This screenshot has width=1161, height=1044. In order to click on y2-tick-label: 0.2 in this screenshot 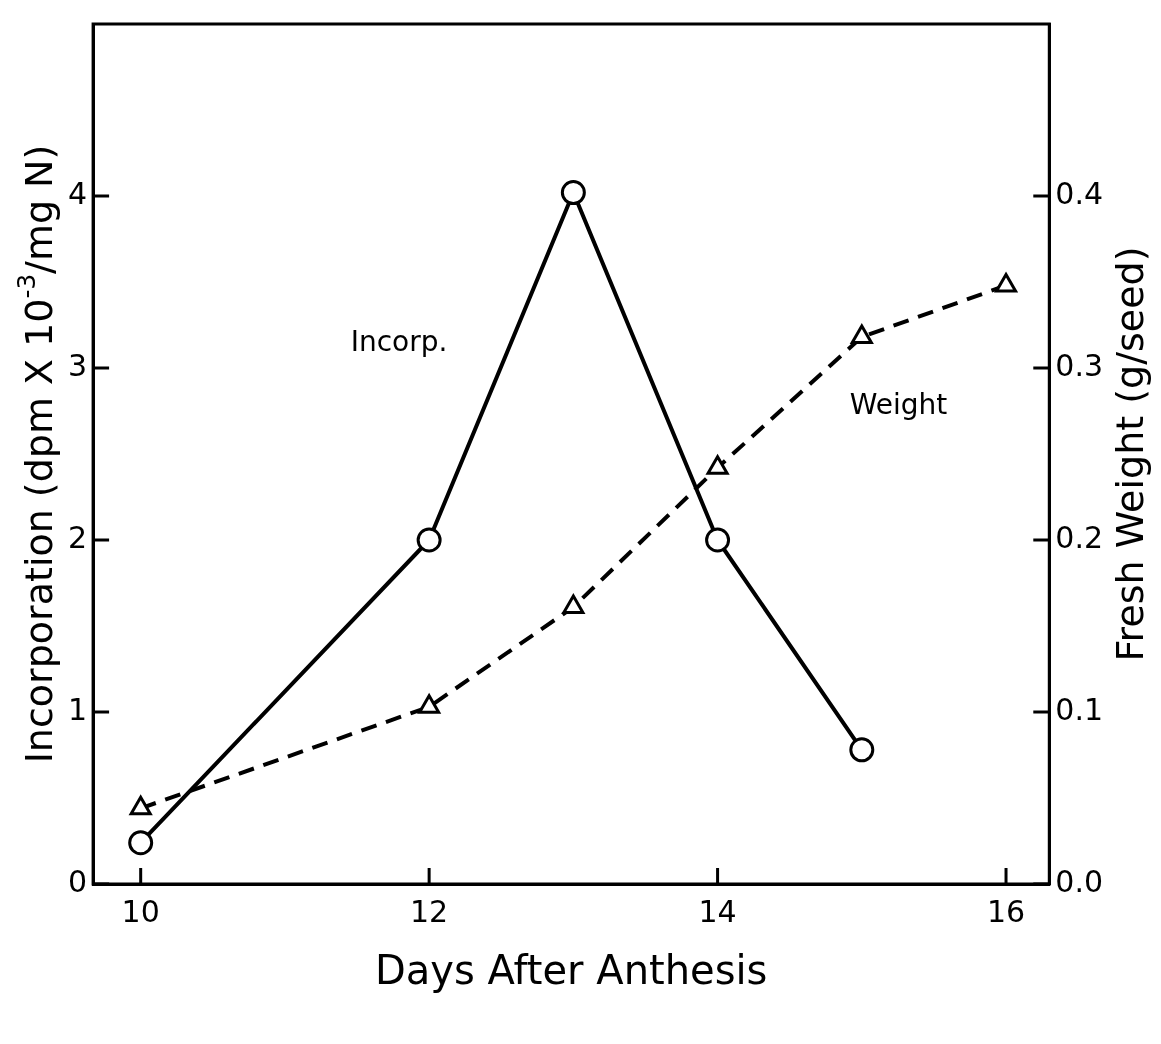, I will do `click(1079, 537)`.